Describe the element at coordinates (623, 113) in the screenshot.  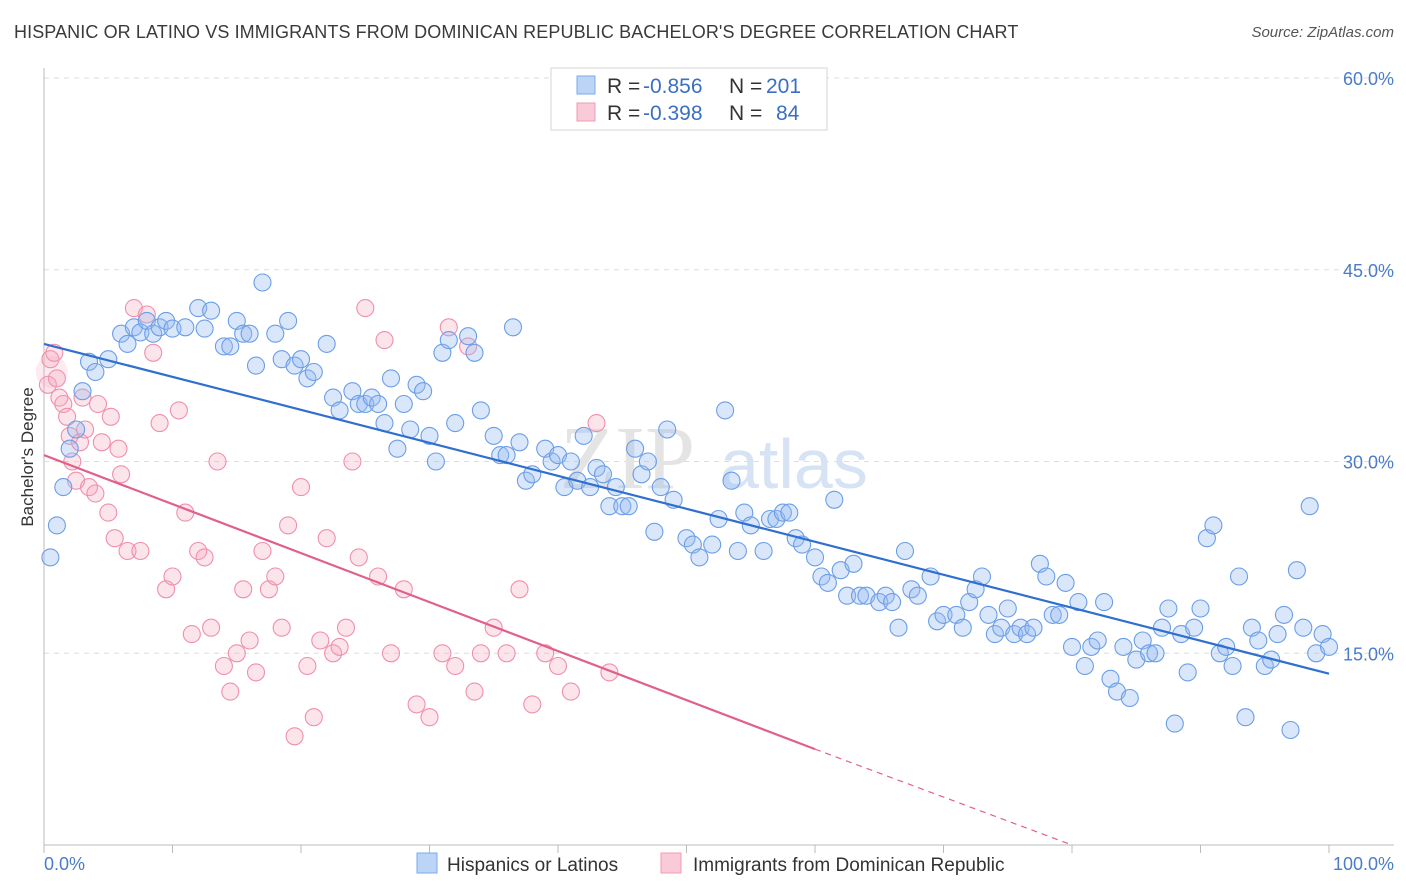
I see `stats-legend-r-label-pink: R =` at that location.